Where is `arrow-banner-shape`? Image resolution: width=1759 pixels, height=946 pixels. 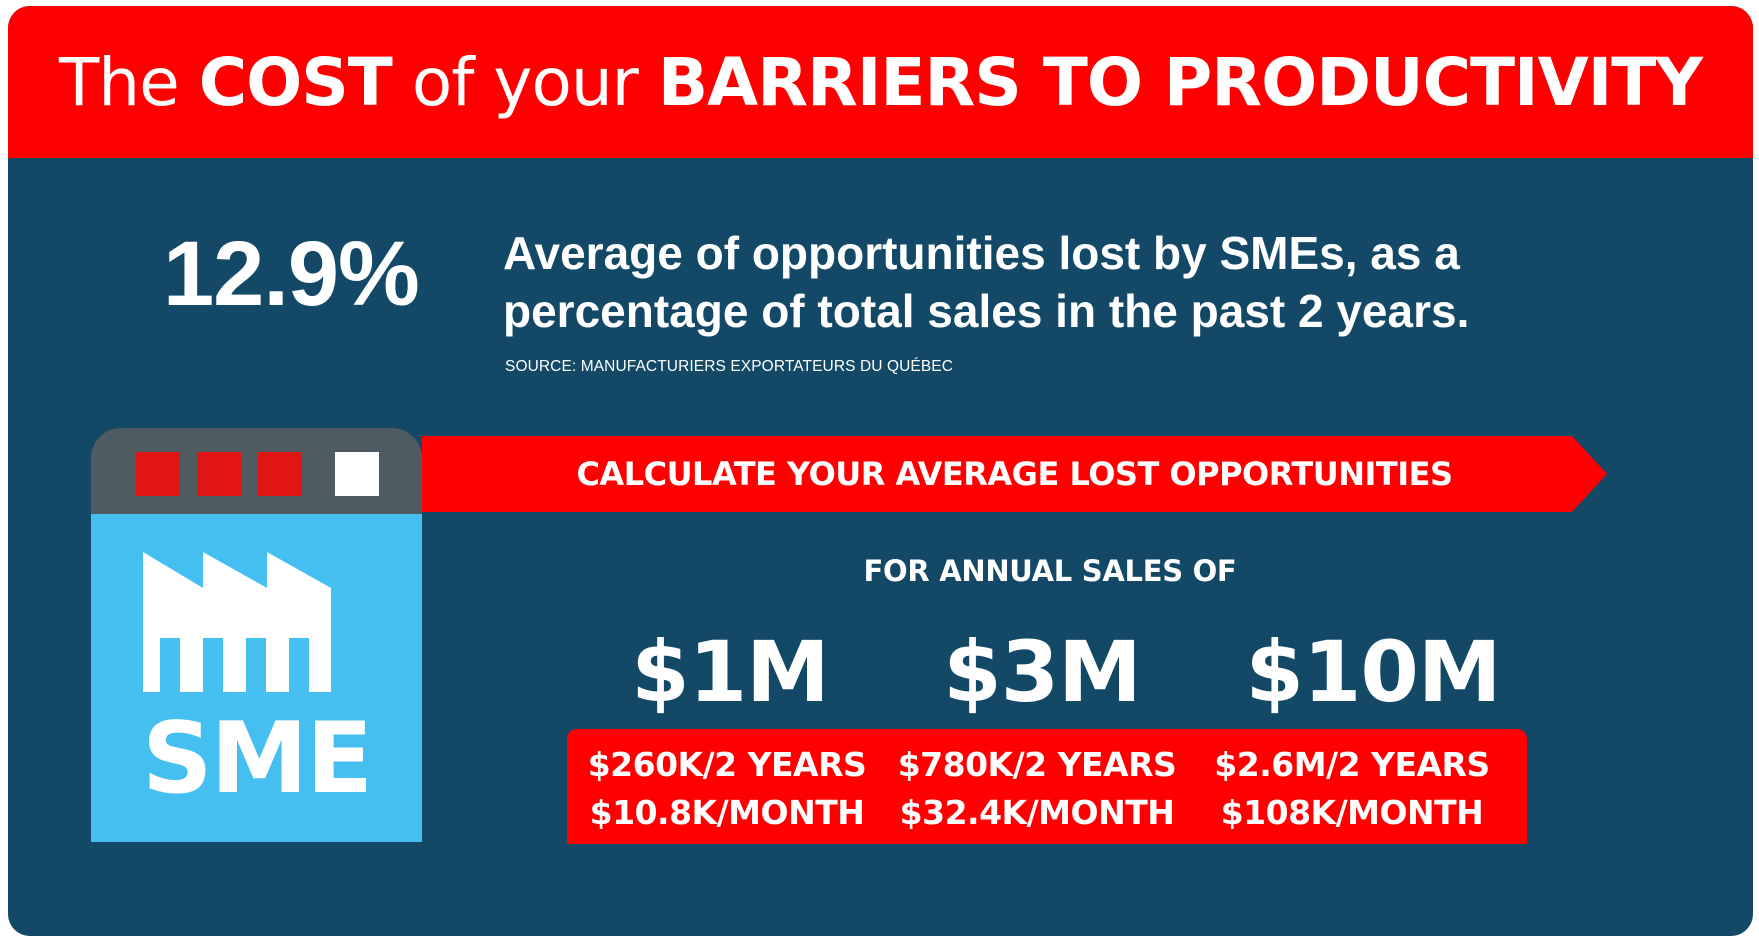
arrow-banner-shape is located at coordinates (1014, 474).